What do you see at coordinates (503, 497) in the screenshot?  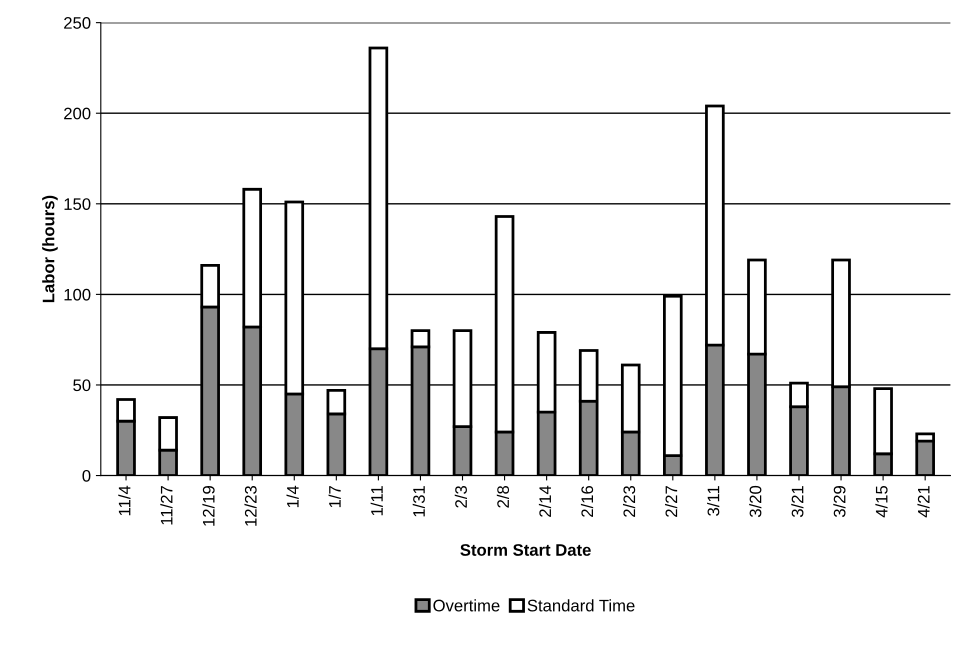 I see `x-tick-label: 2/8` at bounding box center [503, 497].